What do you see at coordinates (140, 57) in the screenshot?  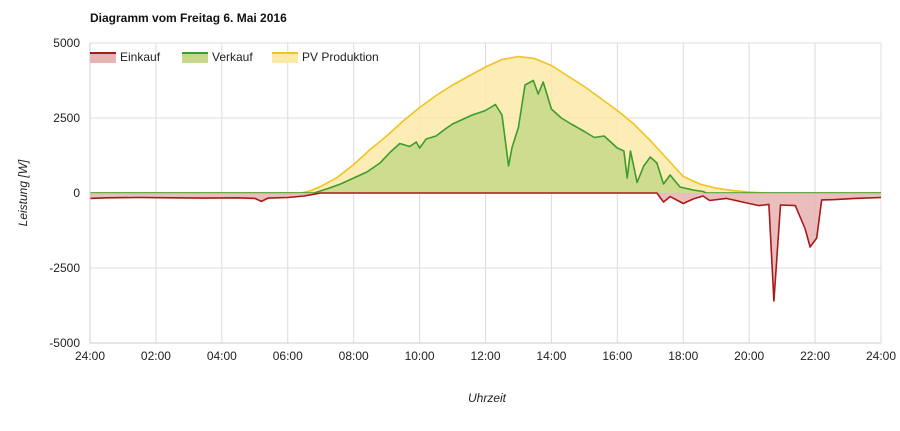 I see `legend-label: Einkauf` at bounding box center [140, 57].